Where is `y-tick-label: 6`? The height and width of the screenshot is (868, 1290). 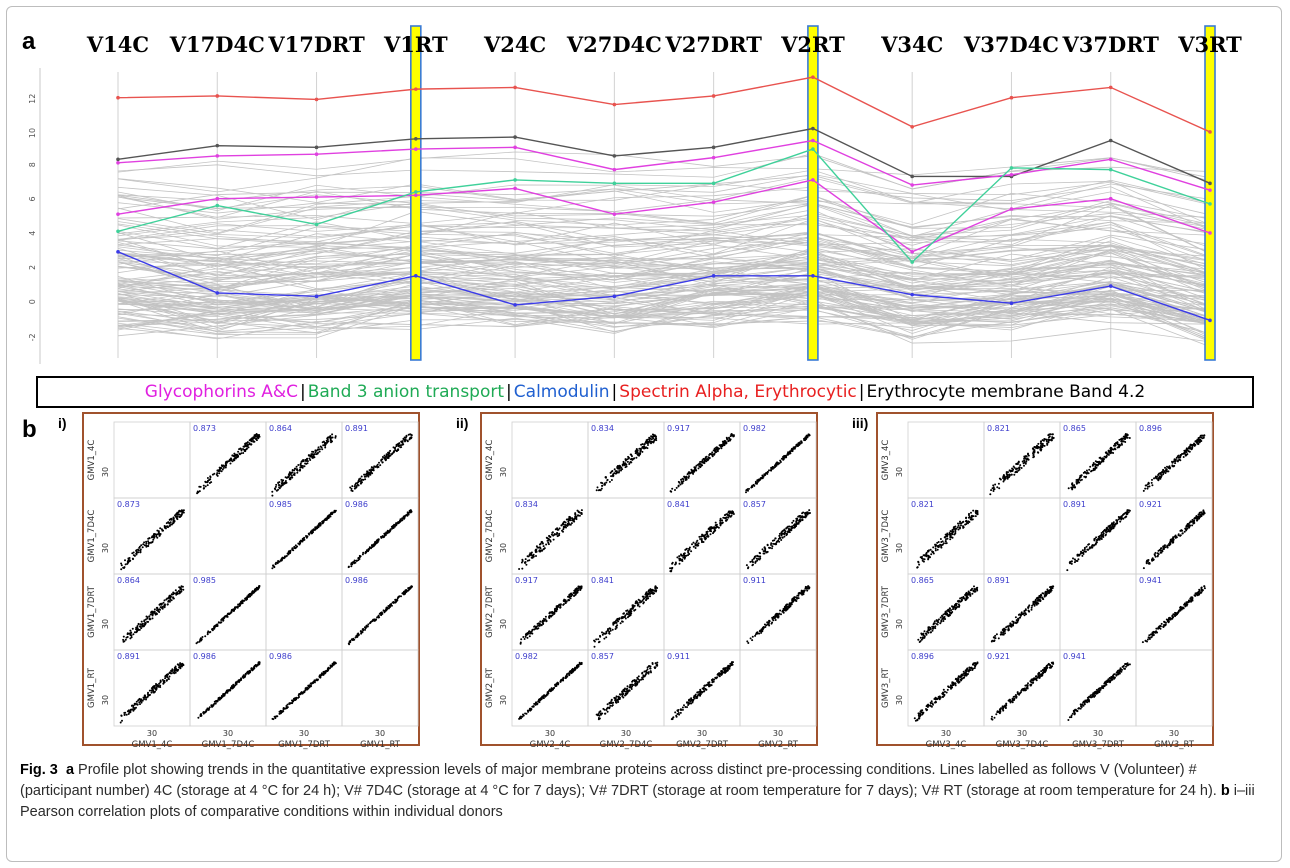
y-tick-label: 6 is located at coordinates (32, 198).